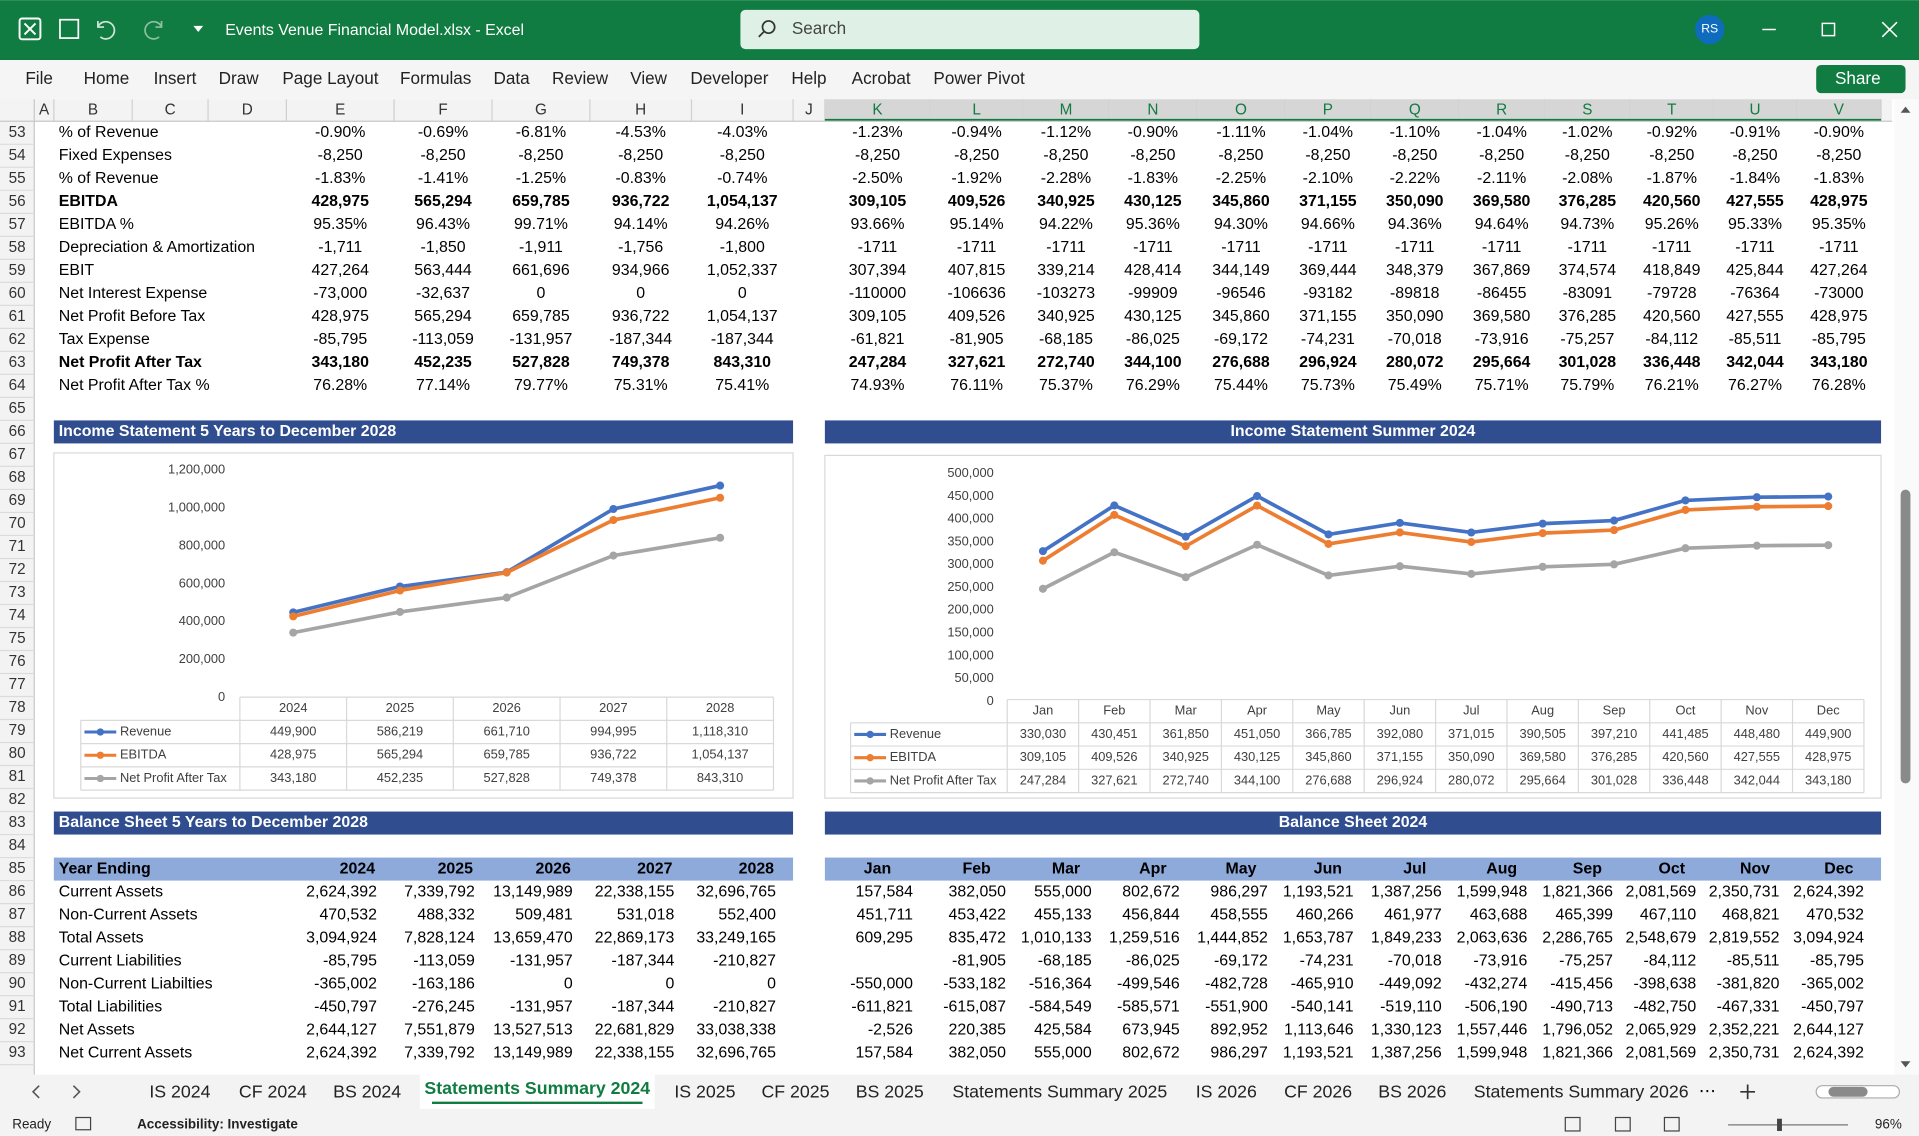  What do you see at coordinates (877, 109) in the screenshot?
I see `column-header: K` at bounding box center [877, 109].